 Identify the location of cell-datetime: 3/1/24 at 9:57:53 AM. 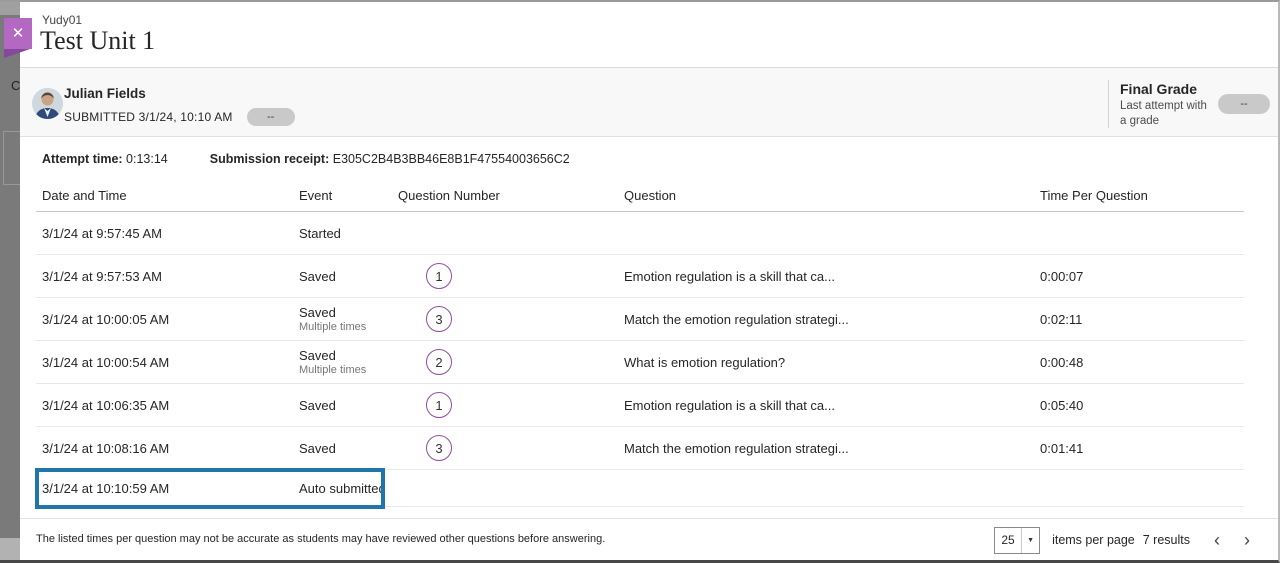
(102, 276).